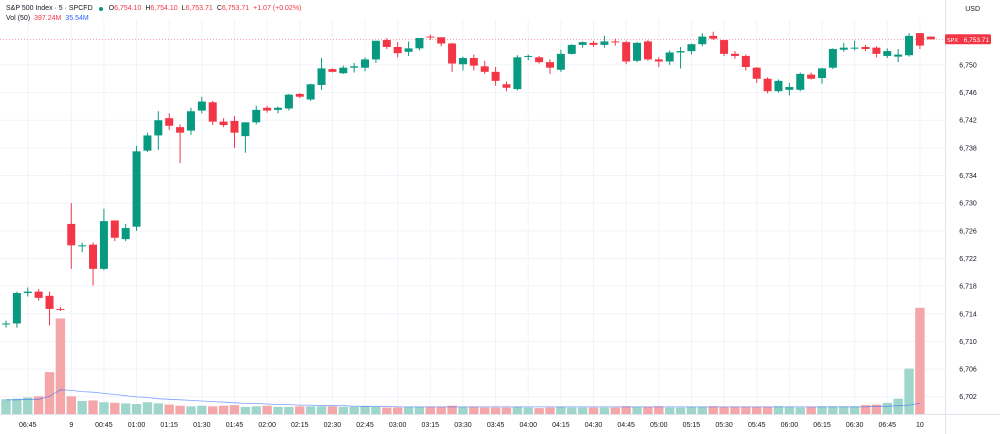 This screenshot has height=434, width=1000. What do you see at coordinates (972, 9) in the screenshot?
I see `currency-label: USD` at bounding box center [972, 9].